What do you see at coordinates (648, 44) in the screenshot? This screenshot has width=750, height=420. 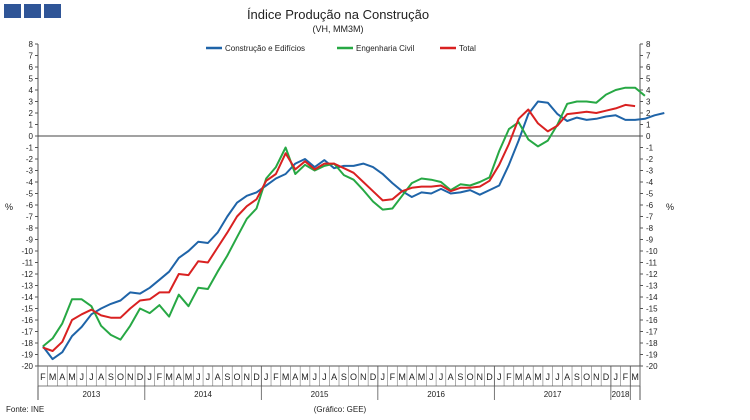 I see `y-tick-label-right: 8` at bounding box center [648, 44].